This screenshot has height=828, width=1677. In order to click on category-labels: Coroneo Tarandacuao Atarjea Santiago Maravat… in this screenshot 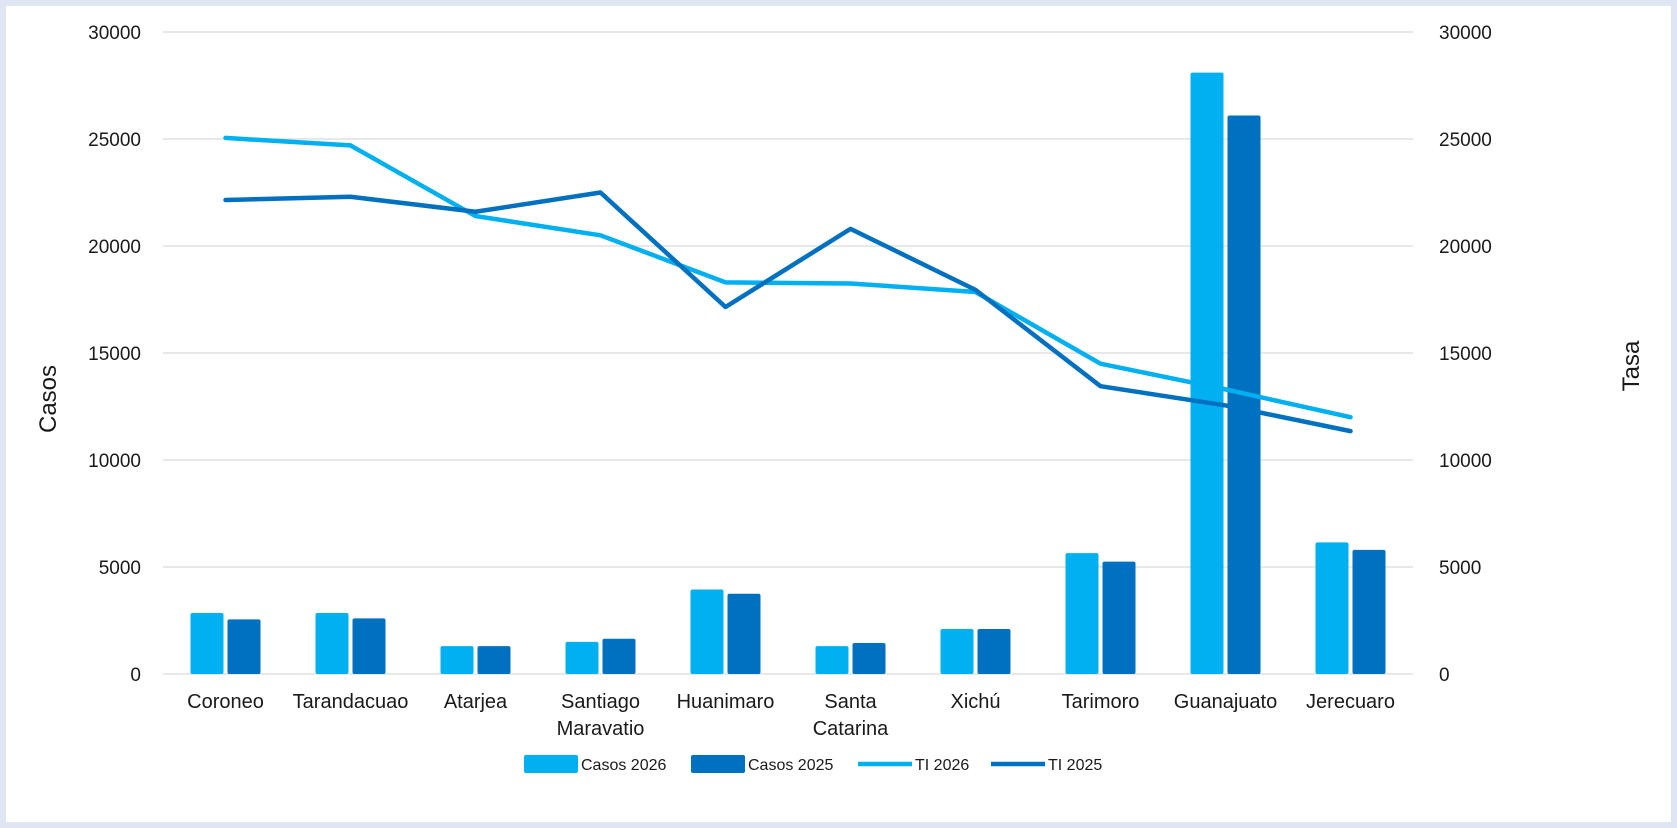, I will do `click(791, 715)`.